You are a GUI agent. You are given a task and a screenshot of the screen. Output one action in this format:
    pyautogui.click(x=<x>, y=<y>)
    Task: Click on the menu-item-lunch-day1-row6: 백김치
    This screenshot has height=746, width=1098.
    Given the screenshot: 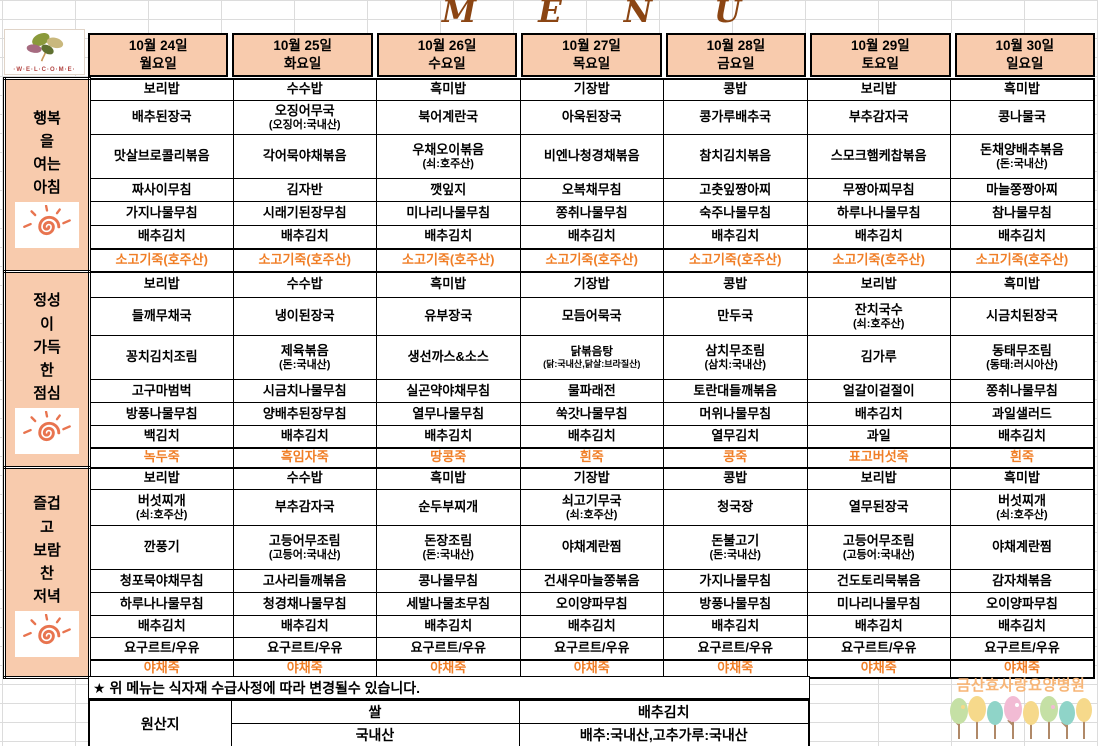 What is the action you would take?
    pyautogui.click(x=161, y=436)
    